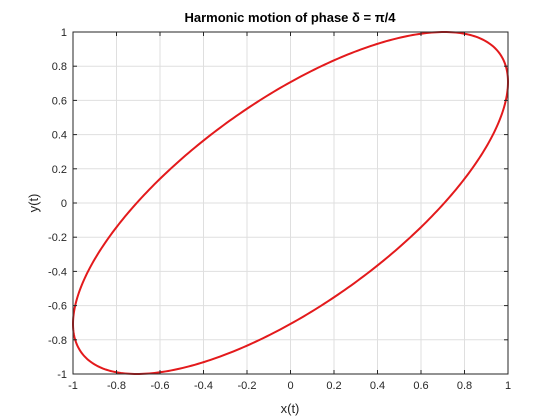 The image size is (560, 420). Describe the element at coordinates (59, 136) in the screenshot. I see `y-tick-label: 0.4` at that location.